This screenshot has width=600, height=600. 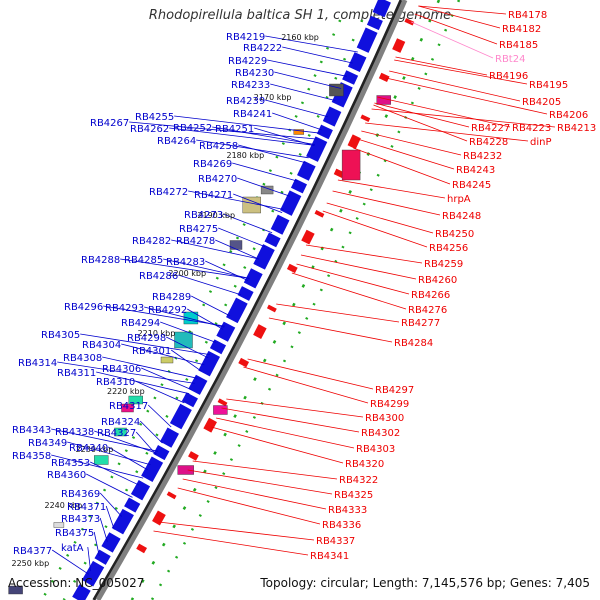 I want to click on gene-label-right: RB4245, so click(x=471, y=185).